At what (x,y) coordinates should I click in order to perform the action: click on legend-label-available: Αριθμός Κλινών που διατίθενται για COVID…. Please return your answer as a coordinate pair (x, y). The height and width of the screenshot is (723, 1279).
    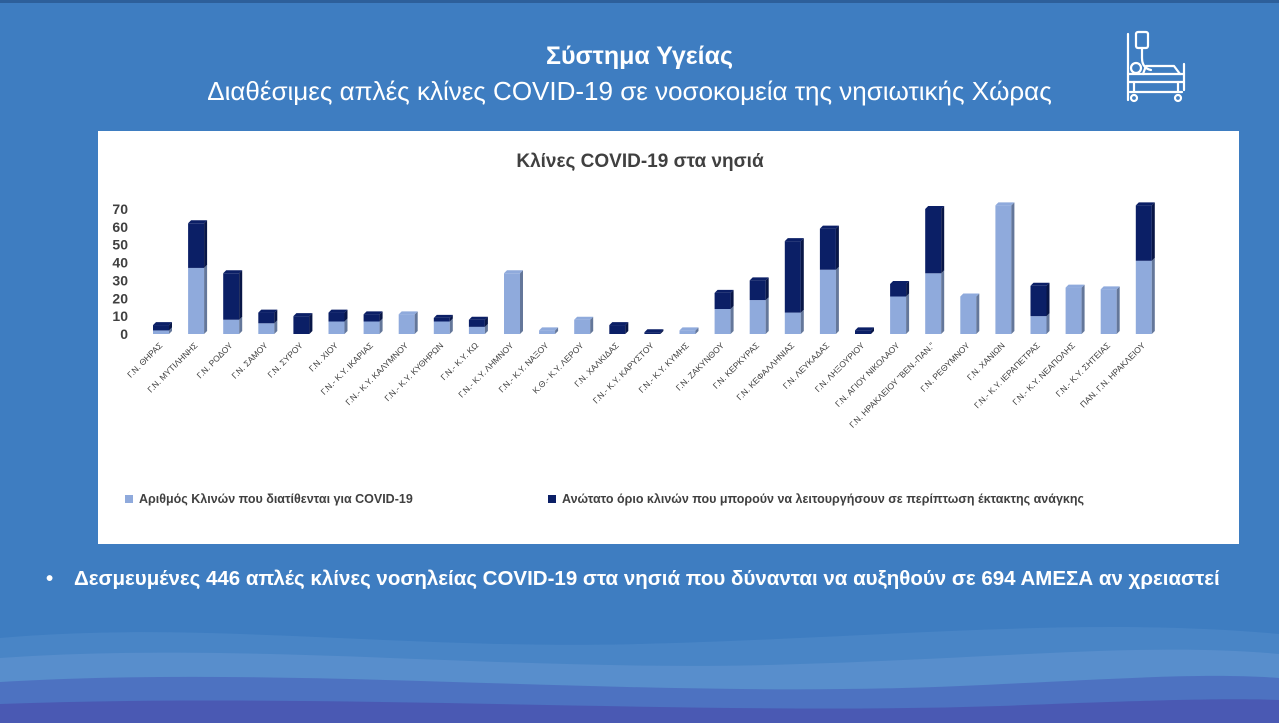
    Looking at the image, I should click on (276, 499).